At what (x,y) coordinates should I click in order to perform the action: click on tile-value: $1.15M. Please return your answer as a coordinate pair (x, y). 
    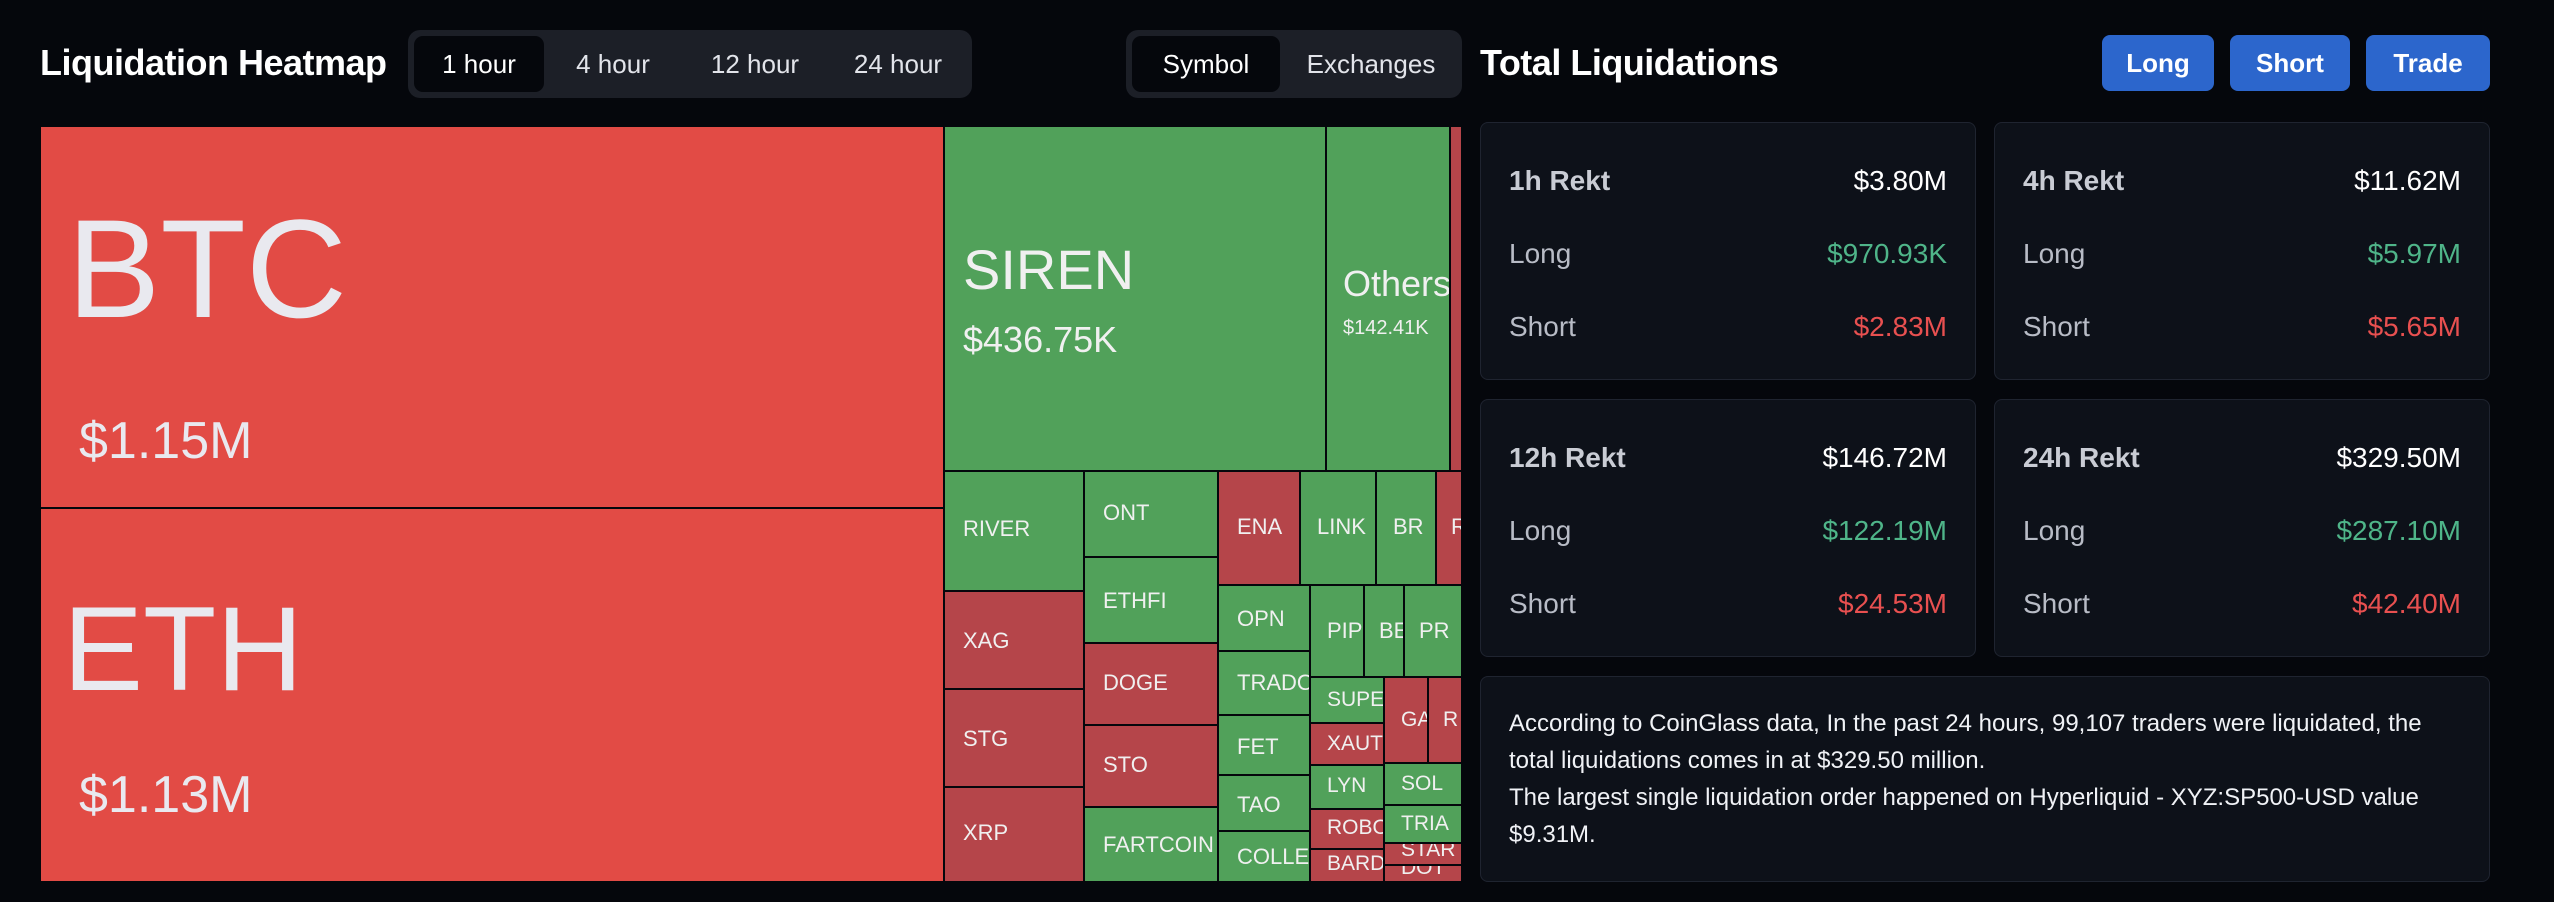
    Looking at the image, I should click on (166, 441).